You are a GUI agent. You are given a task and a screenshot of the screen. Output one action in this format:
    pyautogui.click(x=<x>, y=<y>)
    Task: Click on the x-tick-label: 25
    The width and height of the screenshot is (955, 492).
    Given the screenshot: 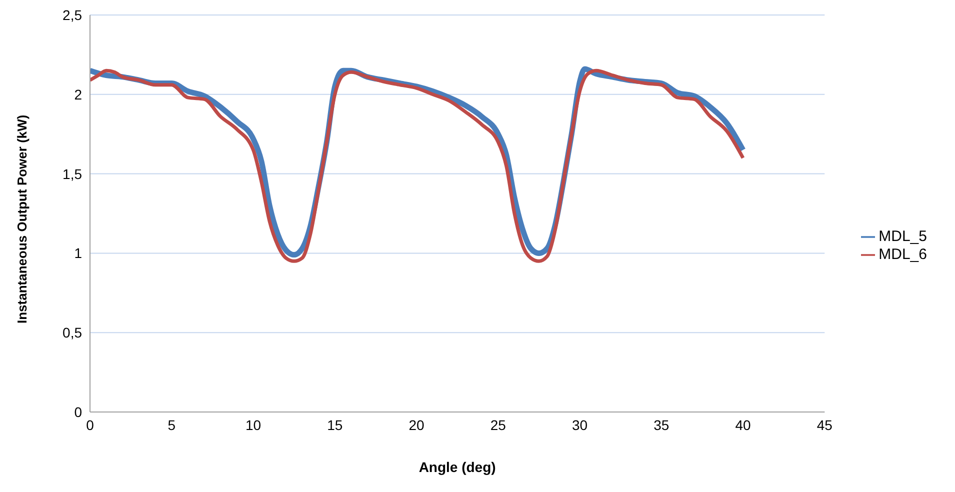 What is the action you would take?
    pyautogui.click(x=498, y=424)
    